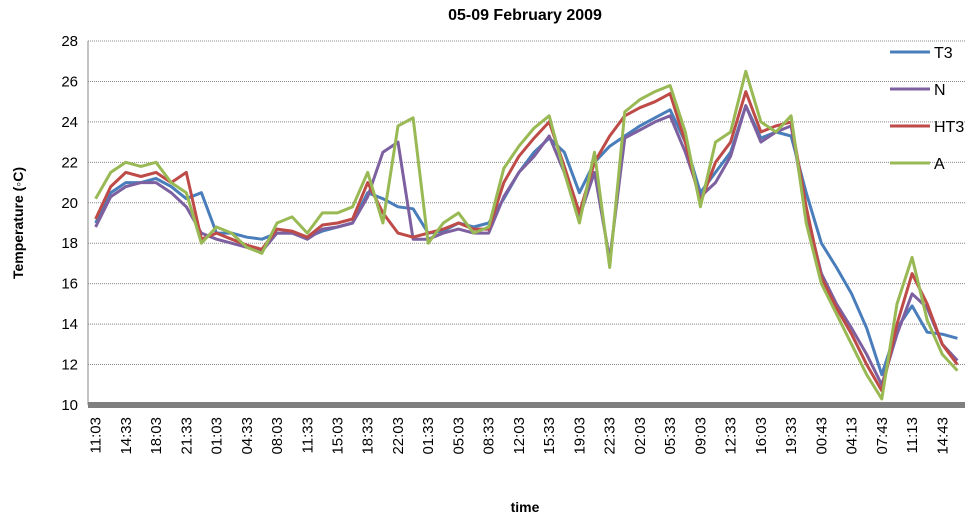 This screenshot has height=525, width=968. What do you see at coordinates (307, 435) in the screenshot?
I see `x-tick-label: 11:33` at bounding box center [307, 435].